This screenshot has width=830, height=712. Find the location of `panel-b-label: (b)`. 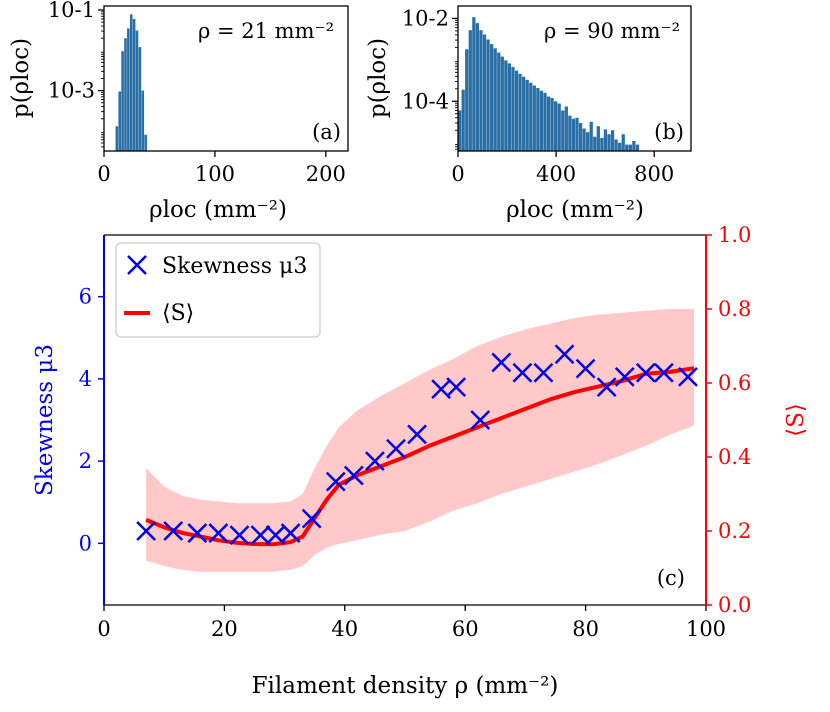

panel-b-label: (b) is located at coordinates (669, 132).